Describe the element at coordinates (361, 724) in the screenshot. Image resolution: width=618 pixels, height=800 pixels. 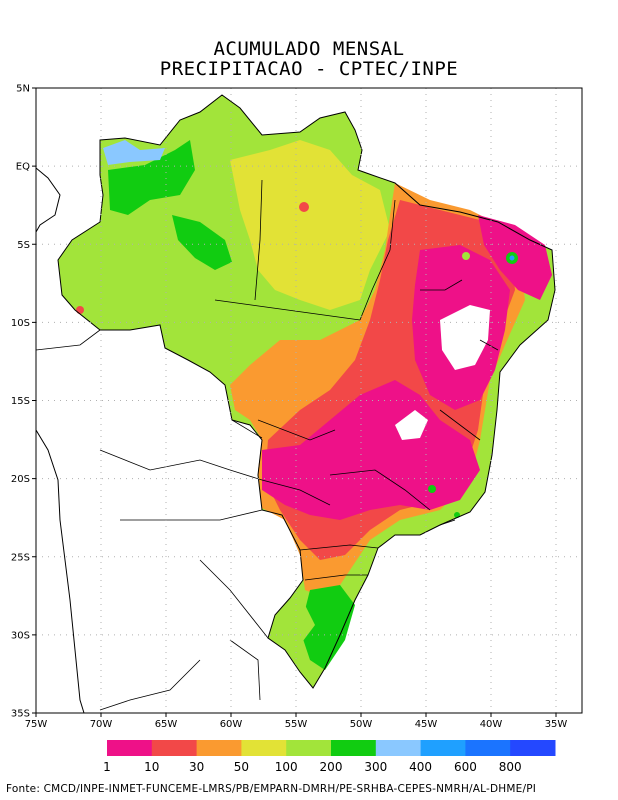
I see `lon-tick-label: 50W` at that location.